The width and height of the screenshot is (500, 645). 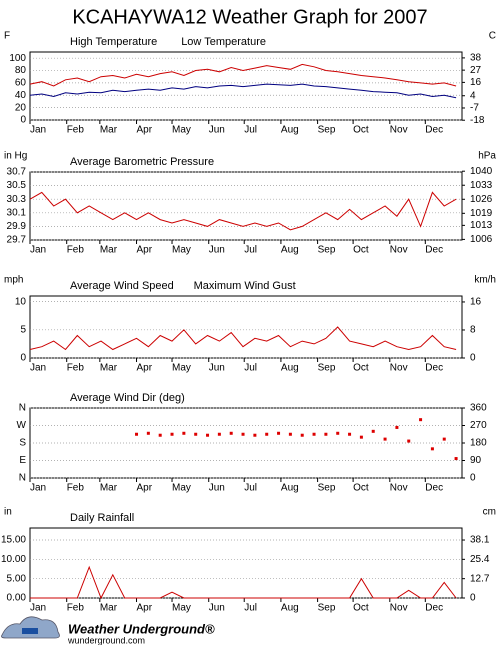 I want to click on y-axis-label: F, so click(x=7, y=36).